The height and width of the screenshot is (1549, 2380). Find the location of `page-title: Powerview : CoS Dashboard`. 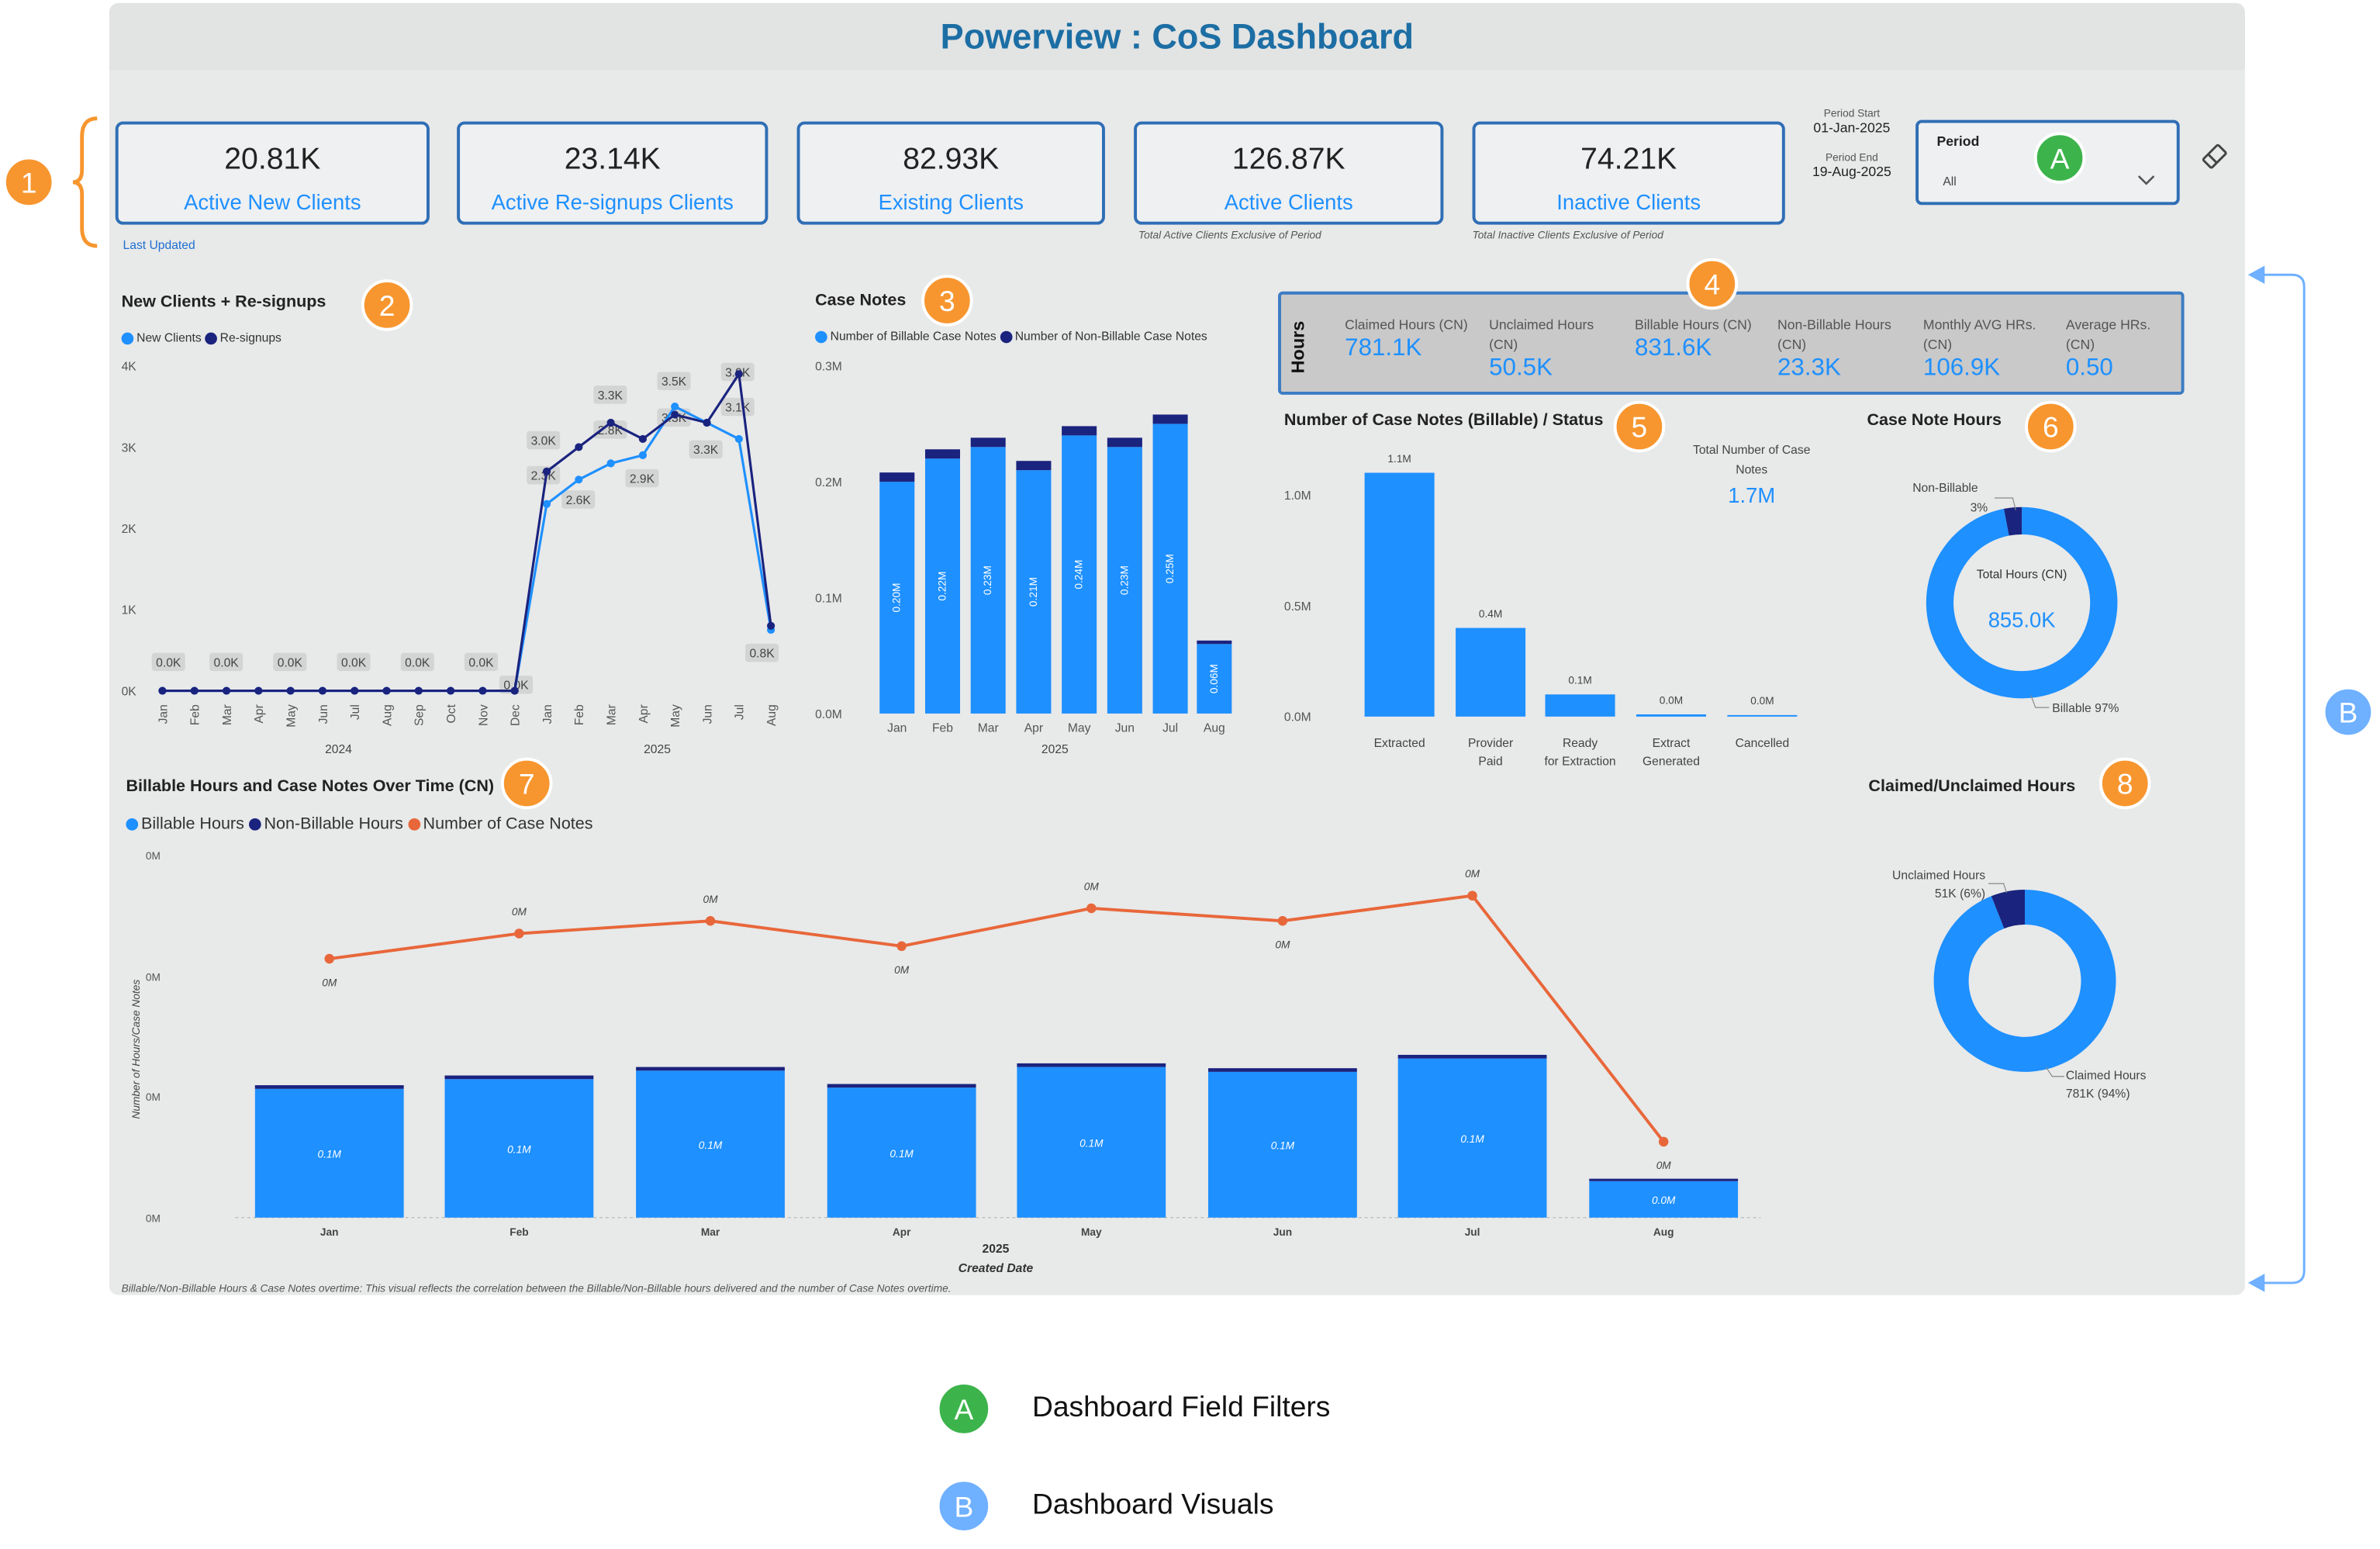

page-title: Powerview : CoS Dashboard is located at coordinates (1177, 36).